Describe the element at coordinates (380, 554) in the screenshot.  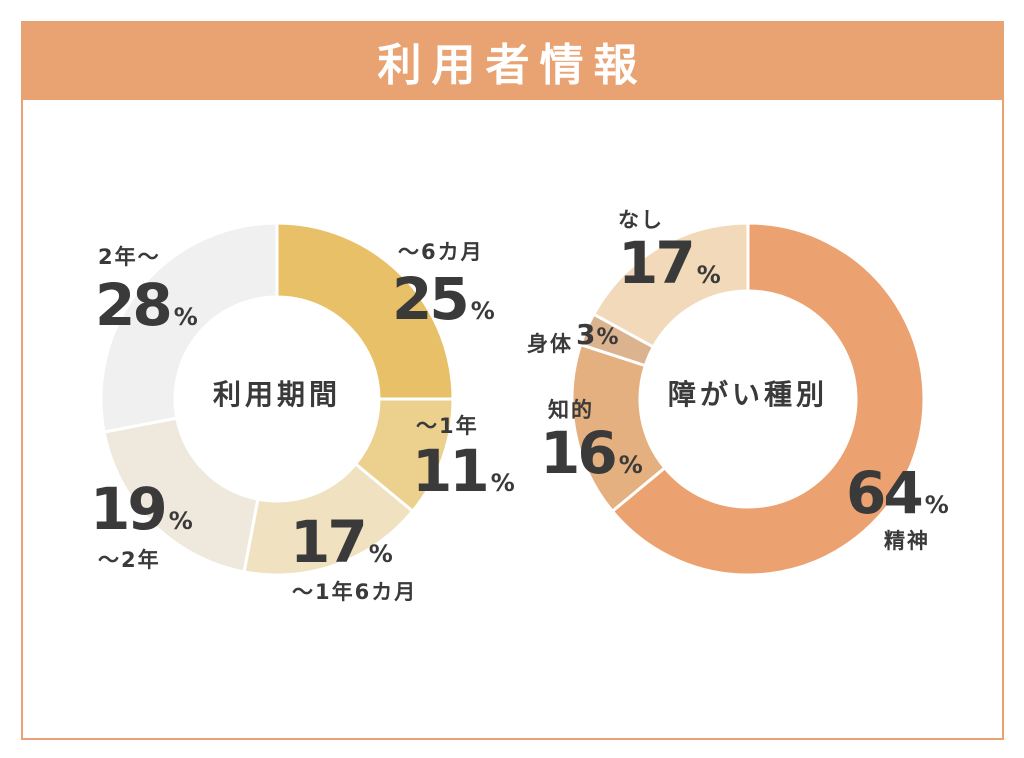
I see `chart1-slice-3-percent: %` at that location.